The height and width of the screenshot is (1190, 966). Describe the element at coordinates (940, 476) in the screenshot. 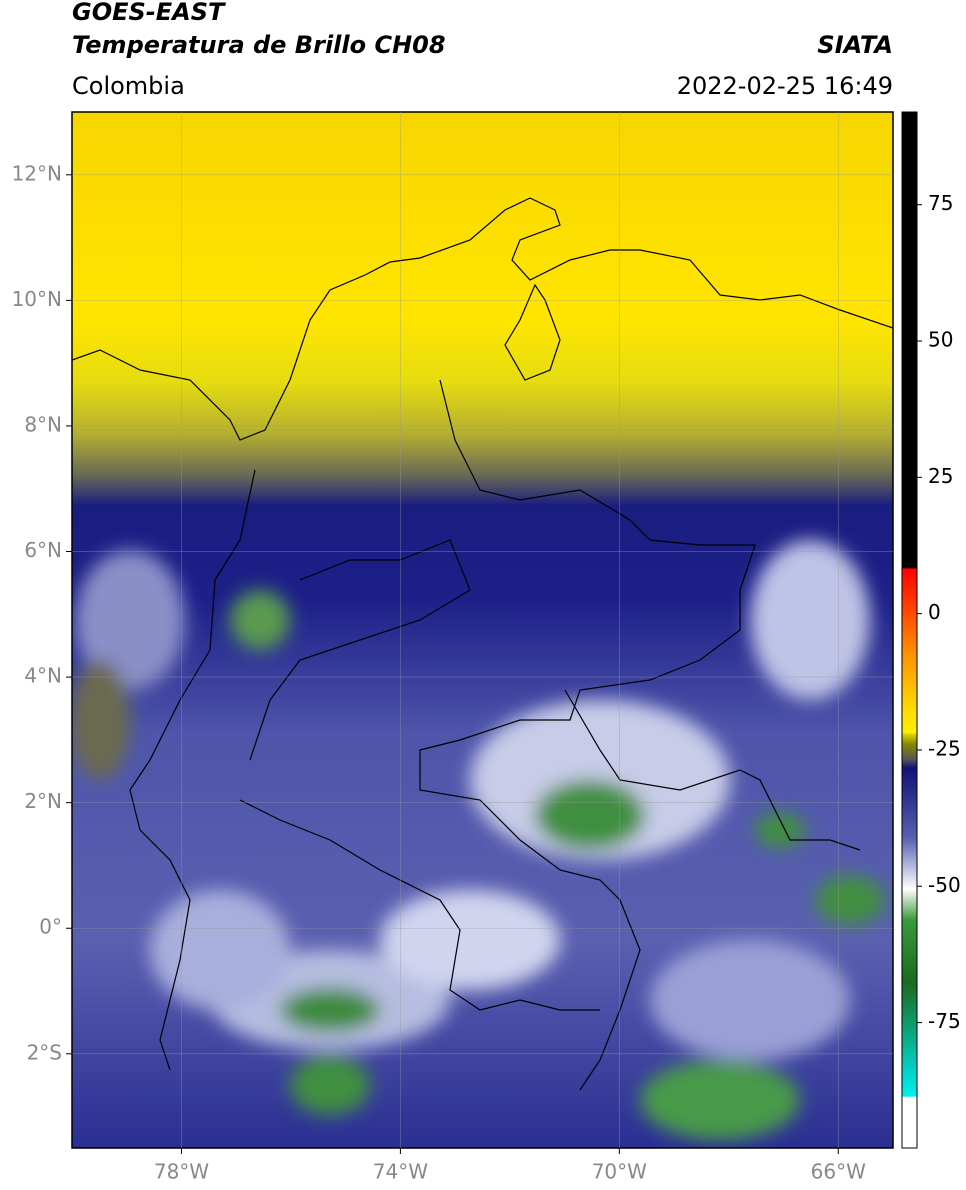

I see `colorbar-tick-label: 25` at that location.